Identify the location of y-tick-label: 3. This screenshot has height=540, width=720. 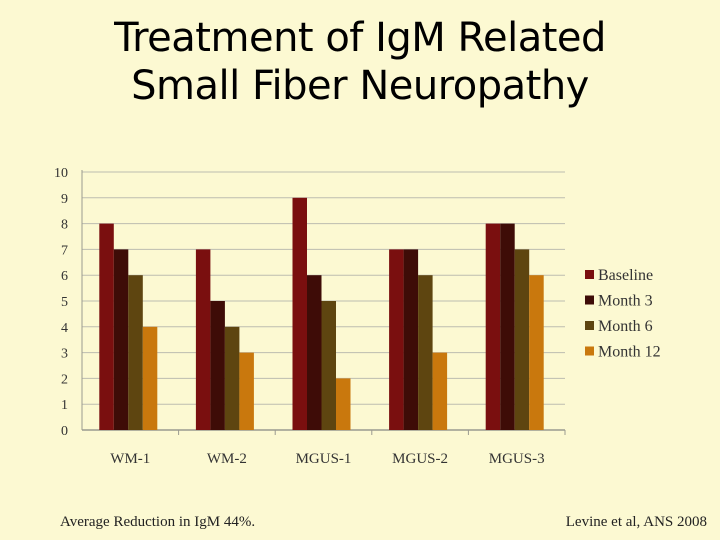
(64, 354).